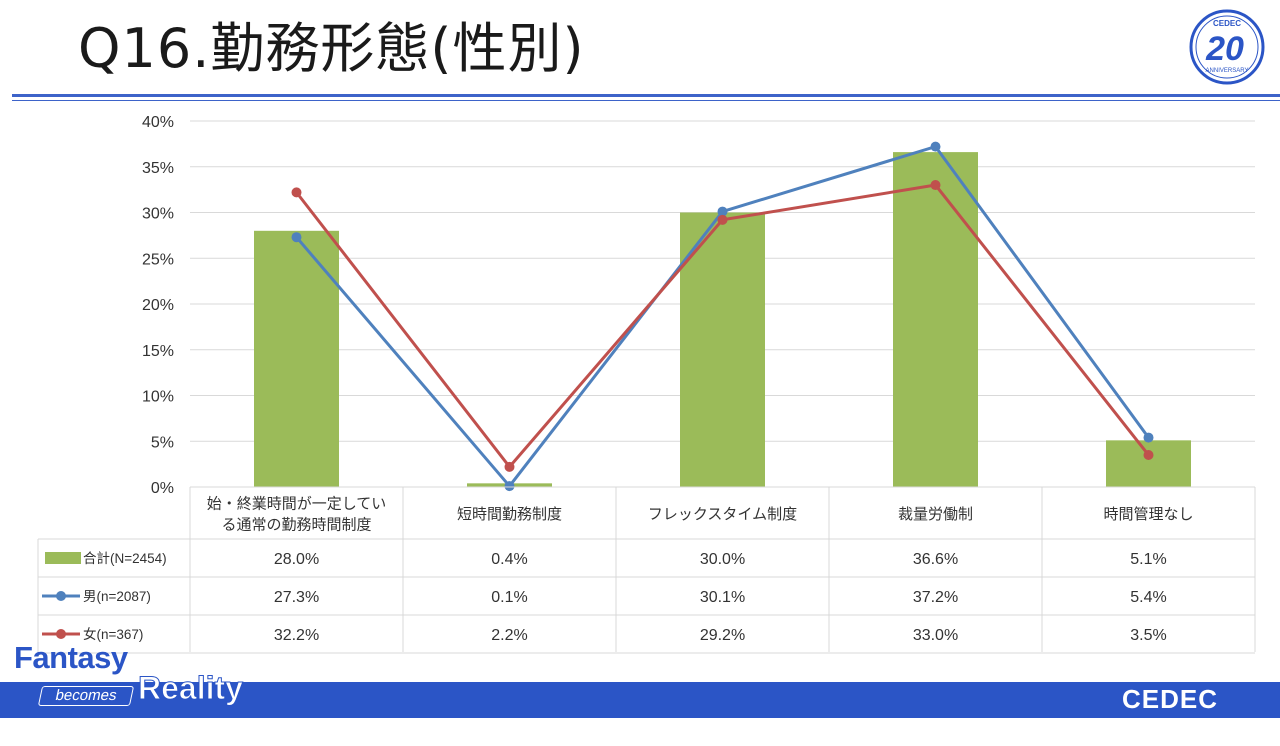  I want to click on legend-key, so click(63, 558).